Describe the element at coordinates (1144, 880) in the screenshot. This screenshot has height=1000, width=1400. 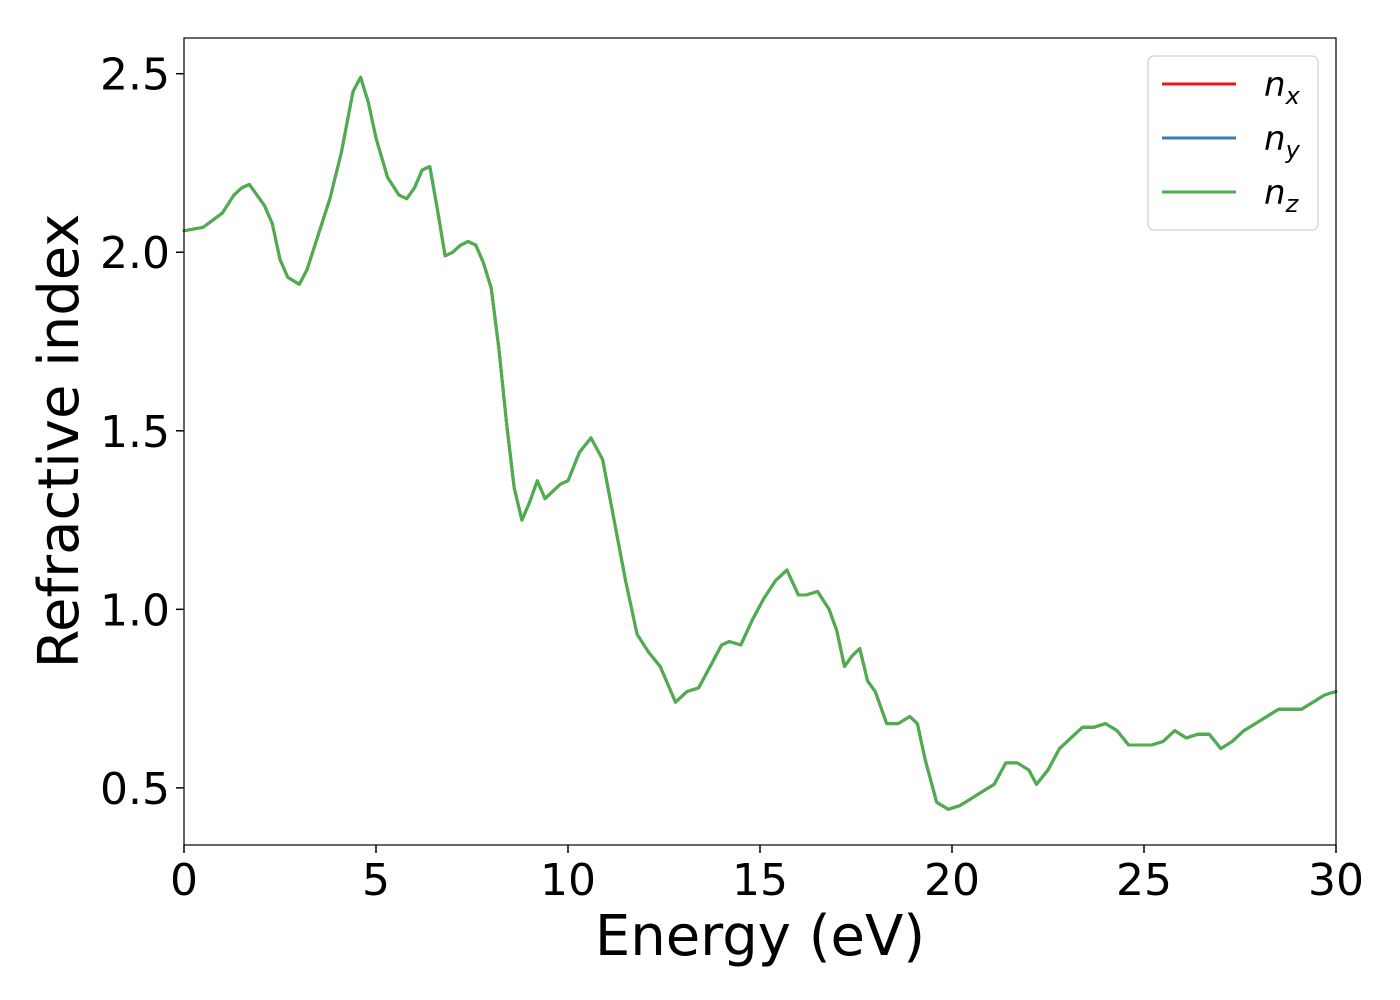
I see `x-tick-label: 25` at that location.